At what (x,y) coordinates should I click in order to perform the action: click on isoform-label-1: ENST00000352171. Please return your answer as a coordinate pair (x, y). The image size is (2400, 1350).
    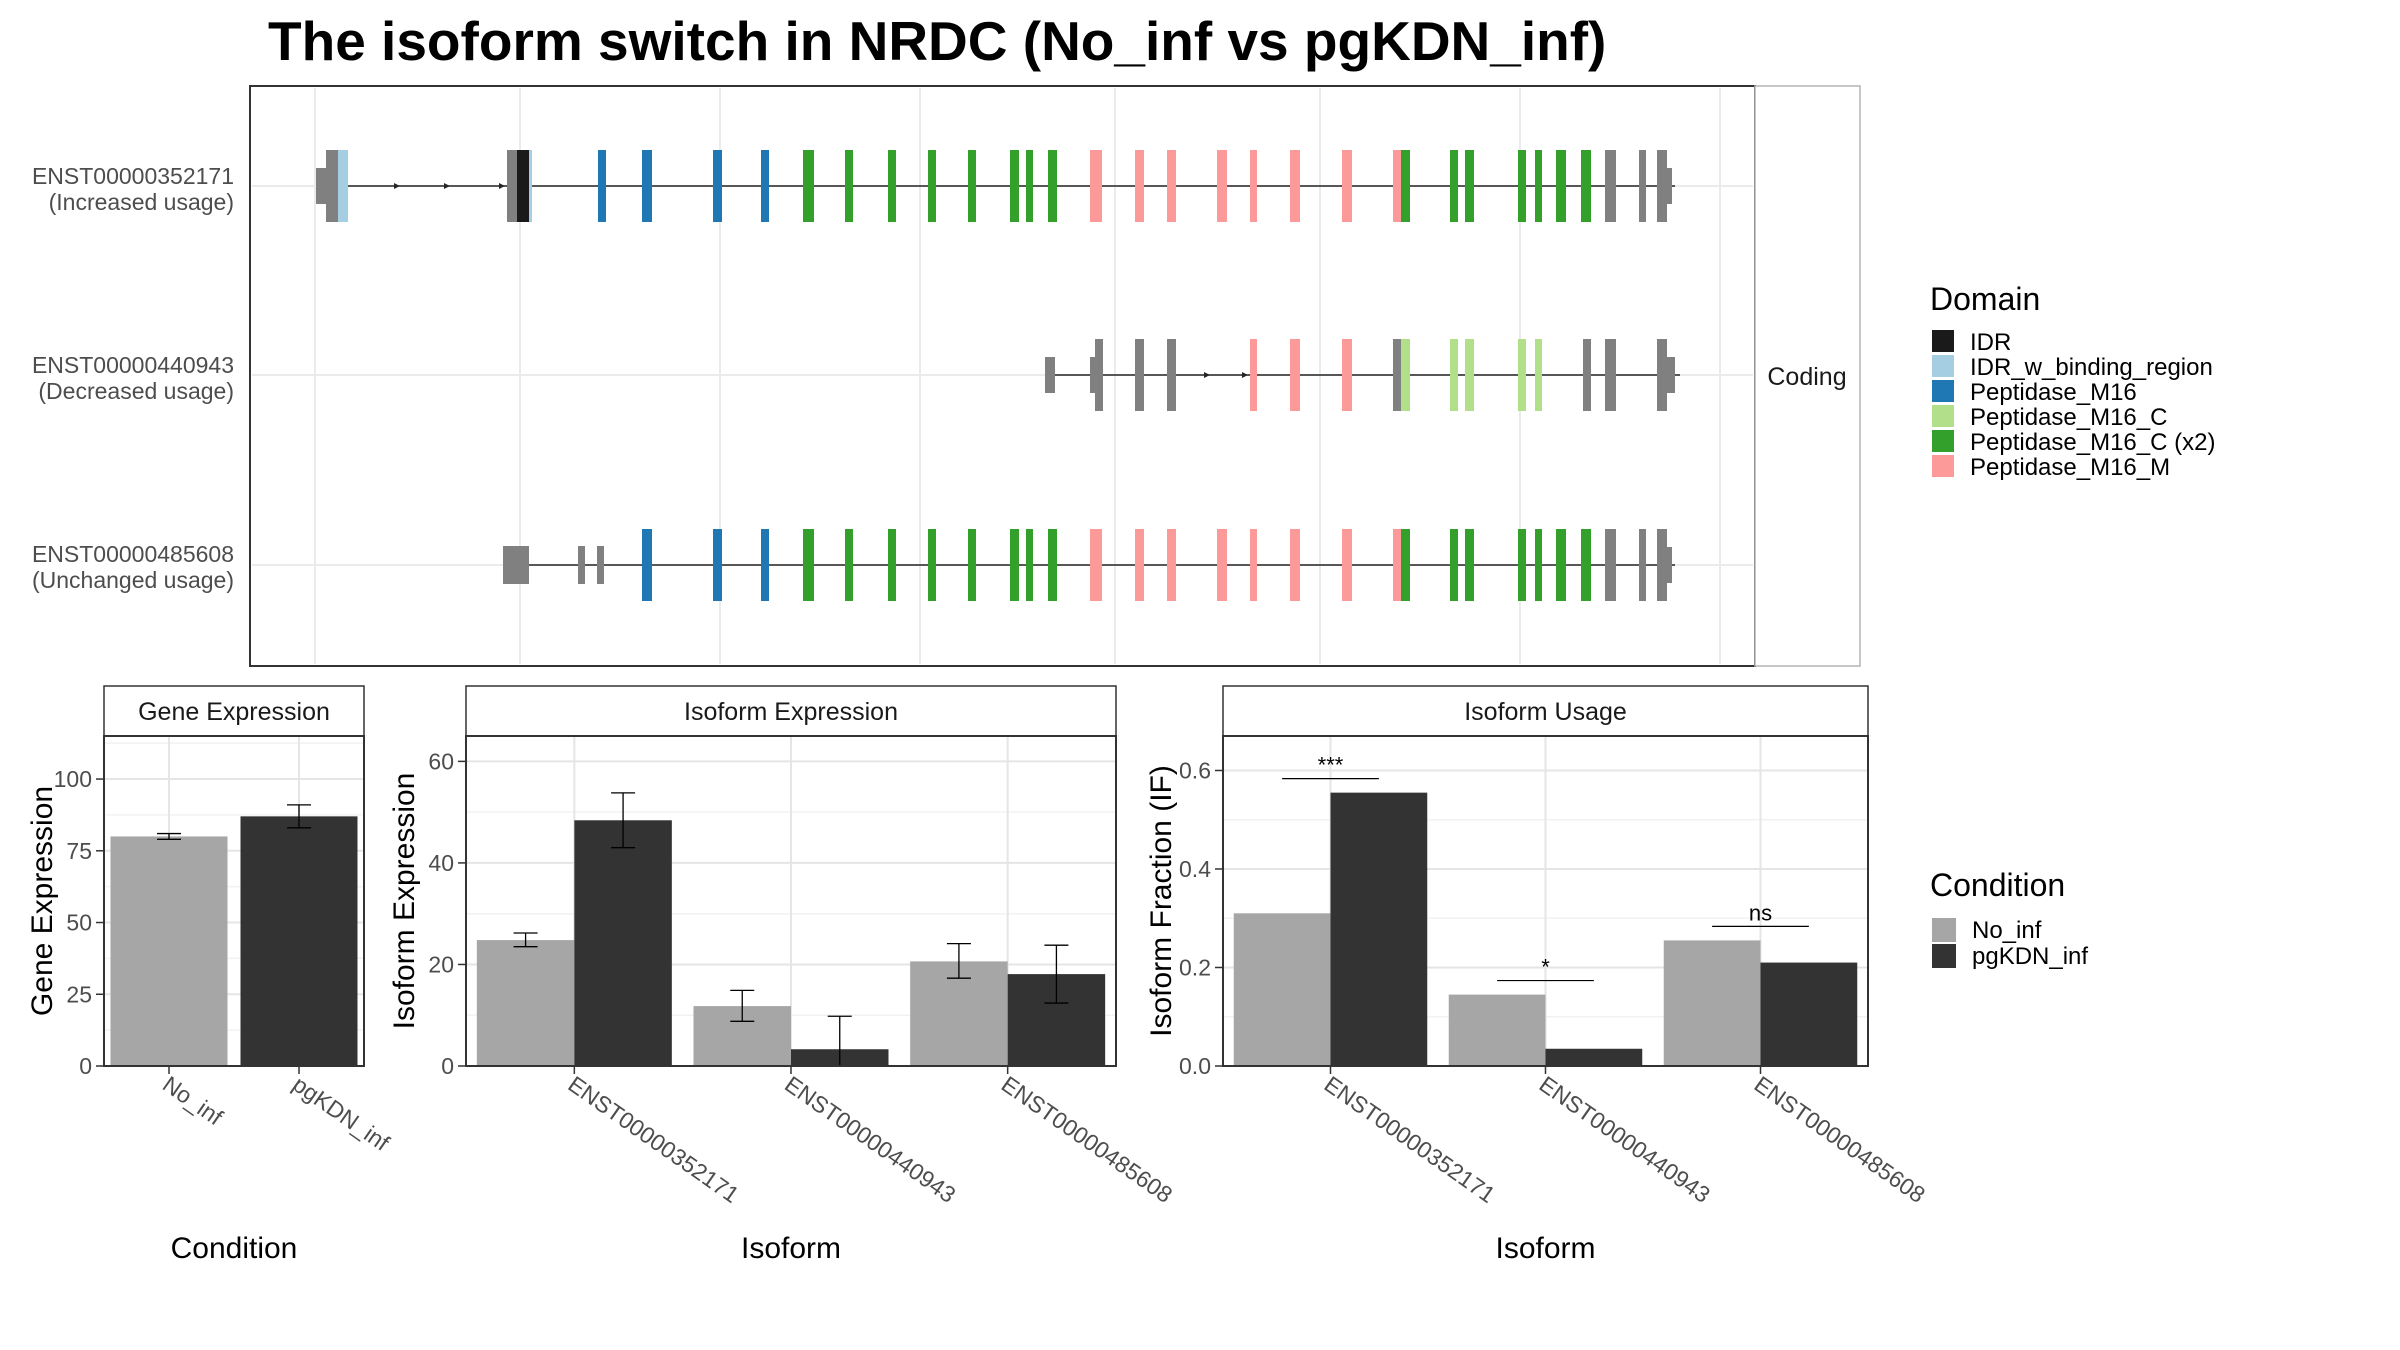
    Looking at the image, I should click on (133, 176).